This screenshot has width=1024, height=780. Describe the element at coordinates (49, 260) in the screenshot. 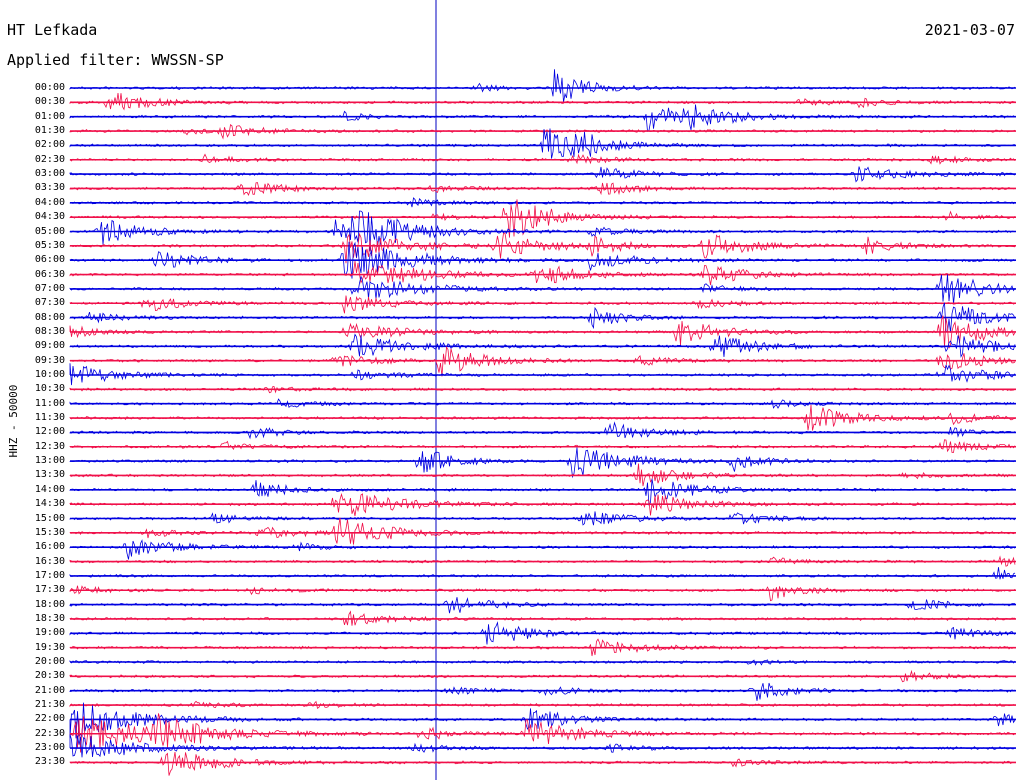

I see `time-tick-label: 06:00` at that location.